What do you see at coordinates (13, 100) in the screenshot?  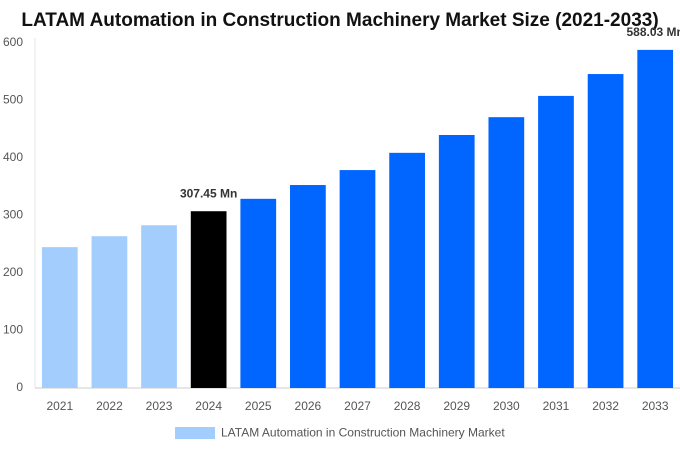 I see `y-tick-label: 500` at bounding box center [13, 100].